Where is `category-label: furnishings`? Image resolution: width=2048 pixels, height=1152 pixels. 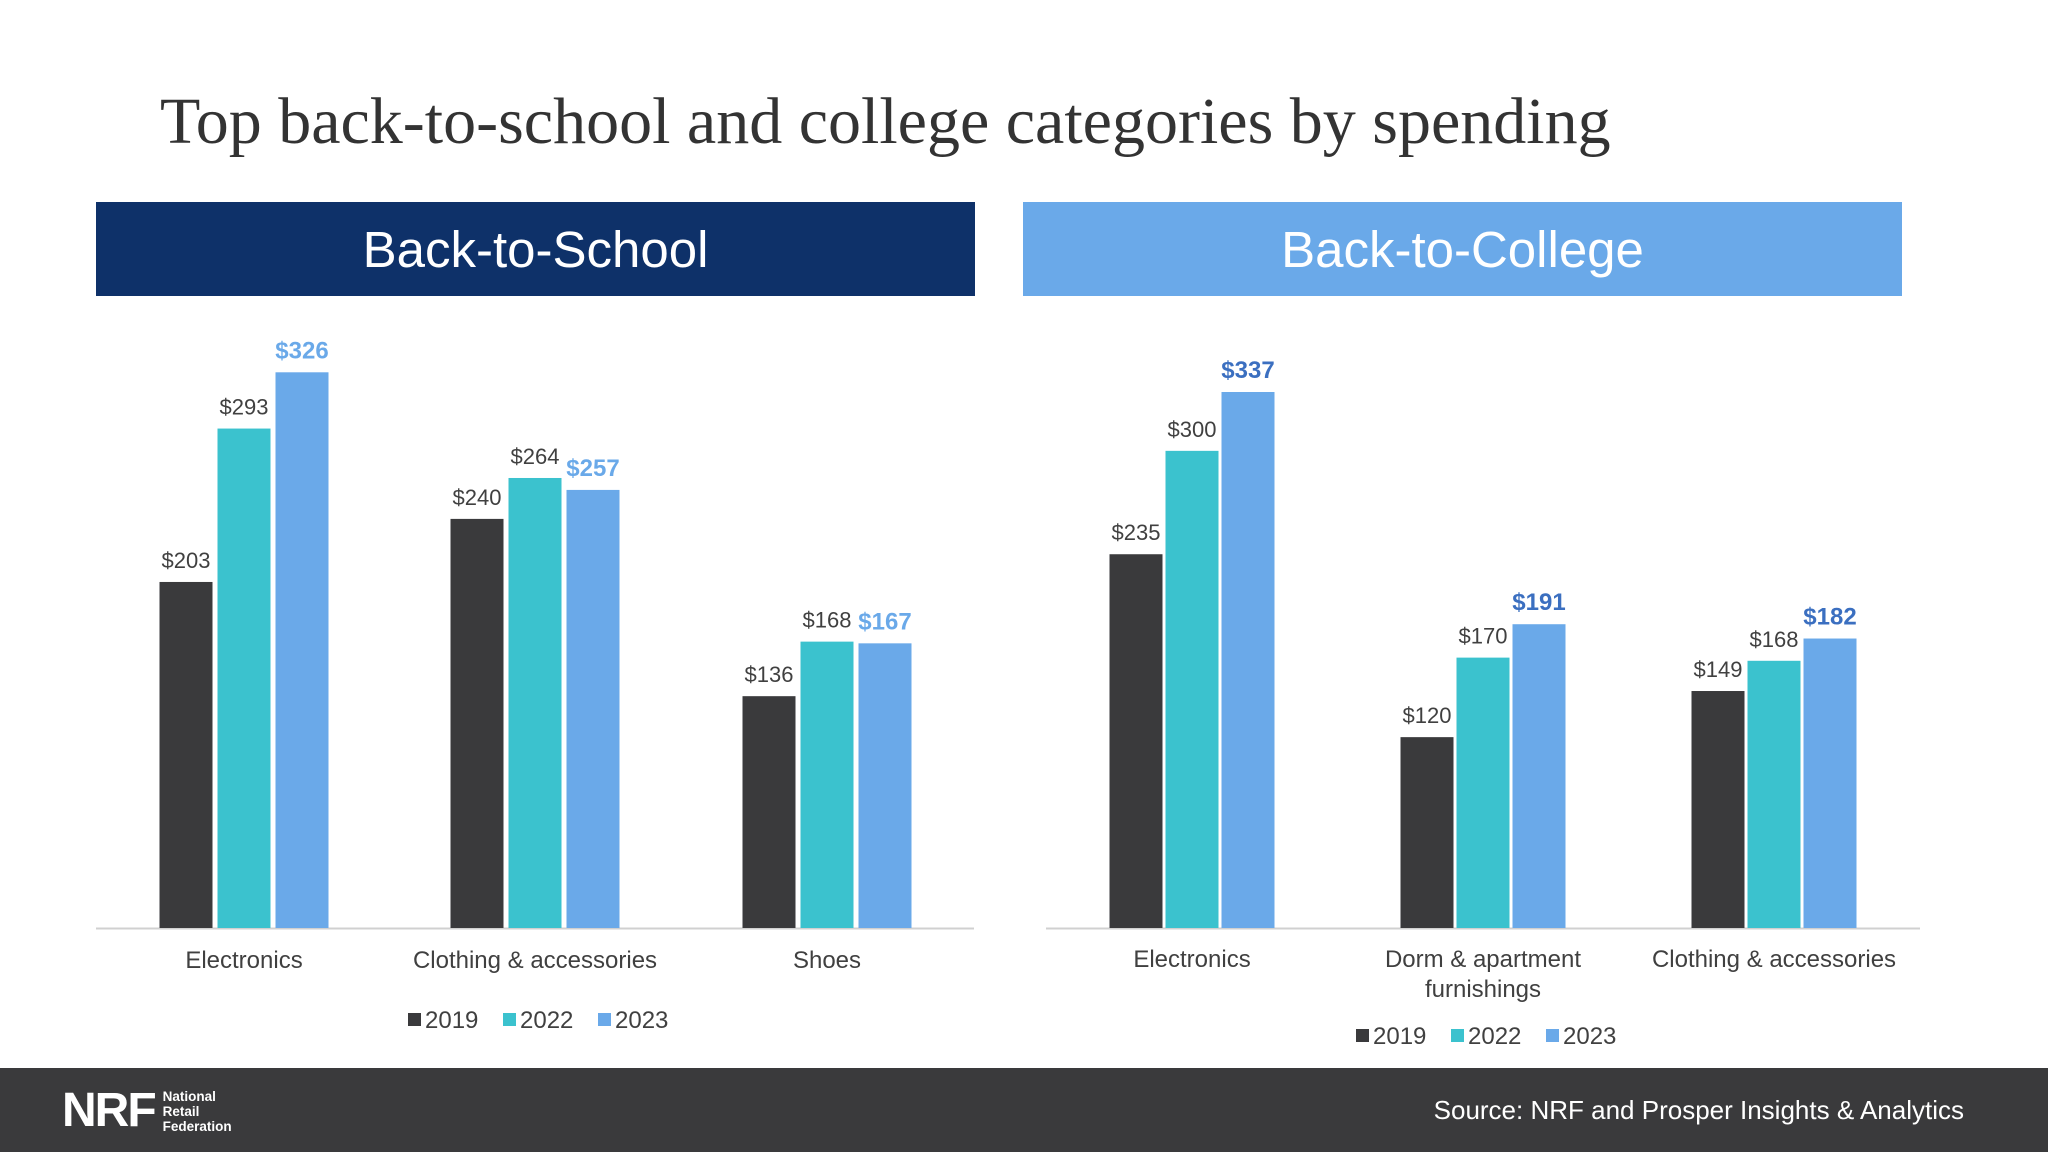 category-label: furnishings is located at coordinates (1483, 989).